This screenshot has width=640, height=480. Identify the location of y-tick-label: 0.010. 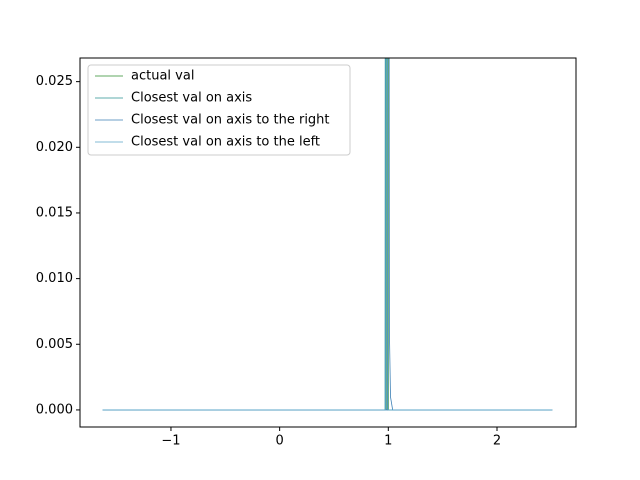
(54, 278).